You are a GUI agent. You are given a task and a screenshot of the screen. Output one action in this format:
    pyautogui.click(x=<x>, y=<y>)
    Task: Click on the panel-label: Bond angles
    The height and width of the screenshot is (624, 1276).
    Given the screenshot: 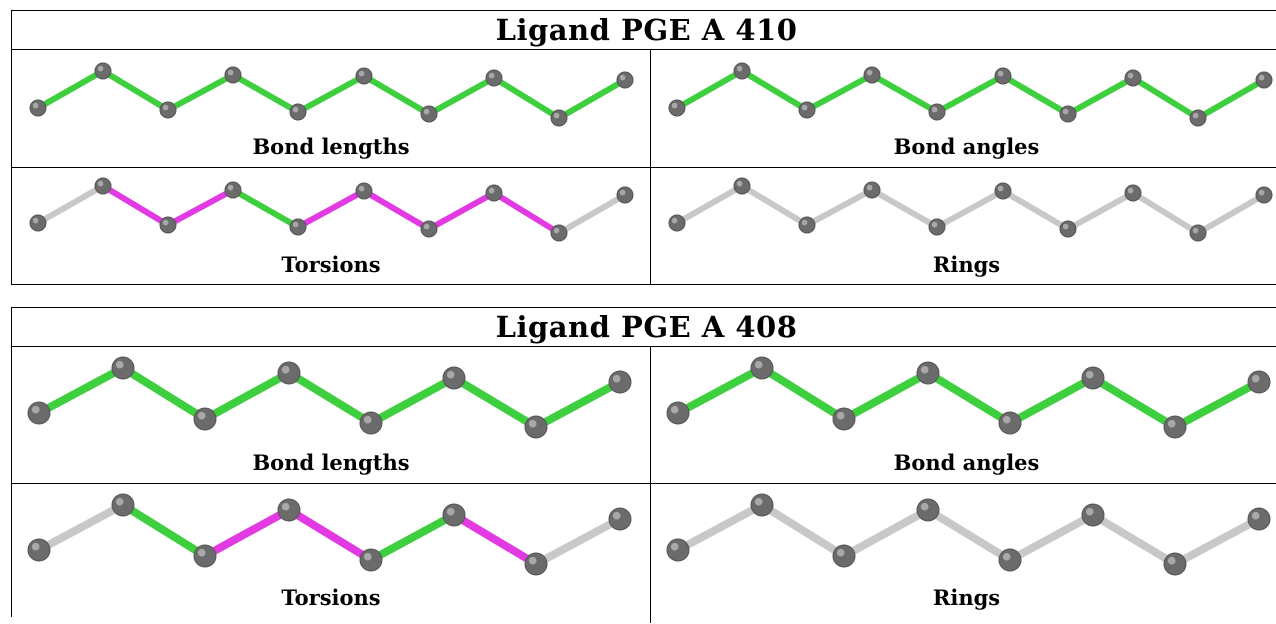 What is the action you would take?
    pyautogui.click(x=966, y=462)
    